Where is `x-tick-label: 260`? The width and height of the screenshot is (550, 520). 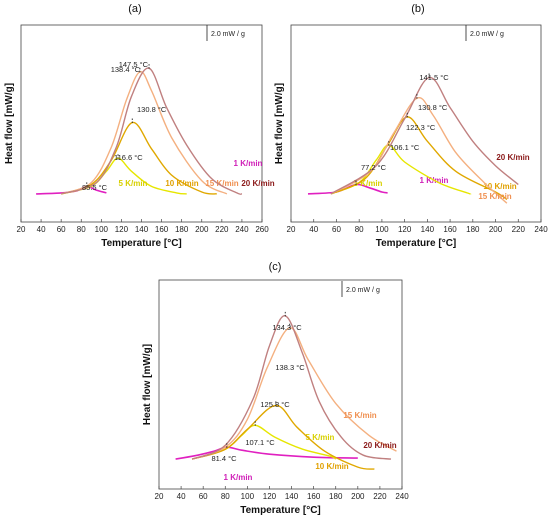 x-tick-label: 260 is located at coordinates (262, 229).